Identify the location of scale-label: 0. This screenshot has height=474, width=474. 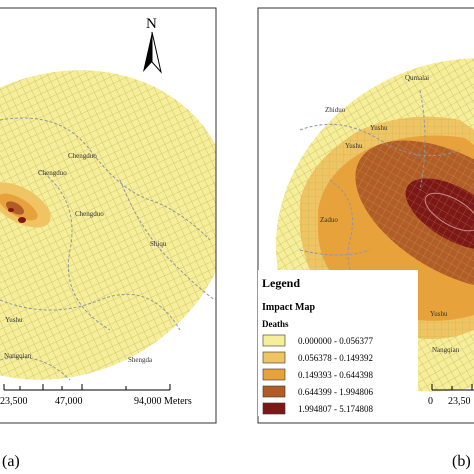
(430, 401).